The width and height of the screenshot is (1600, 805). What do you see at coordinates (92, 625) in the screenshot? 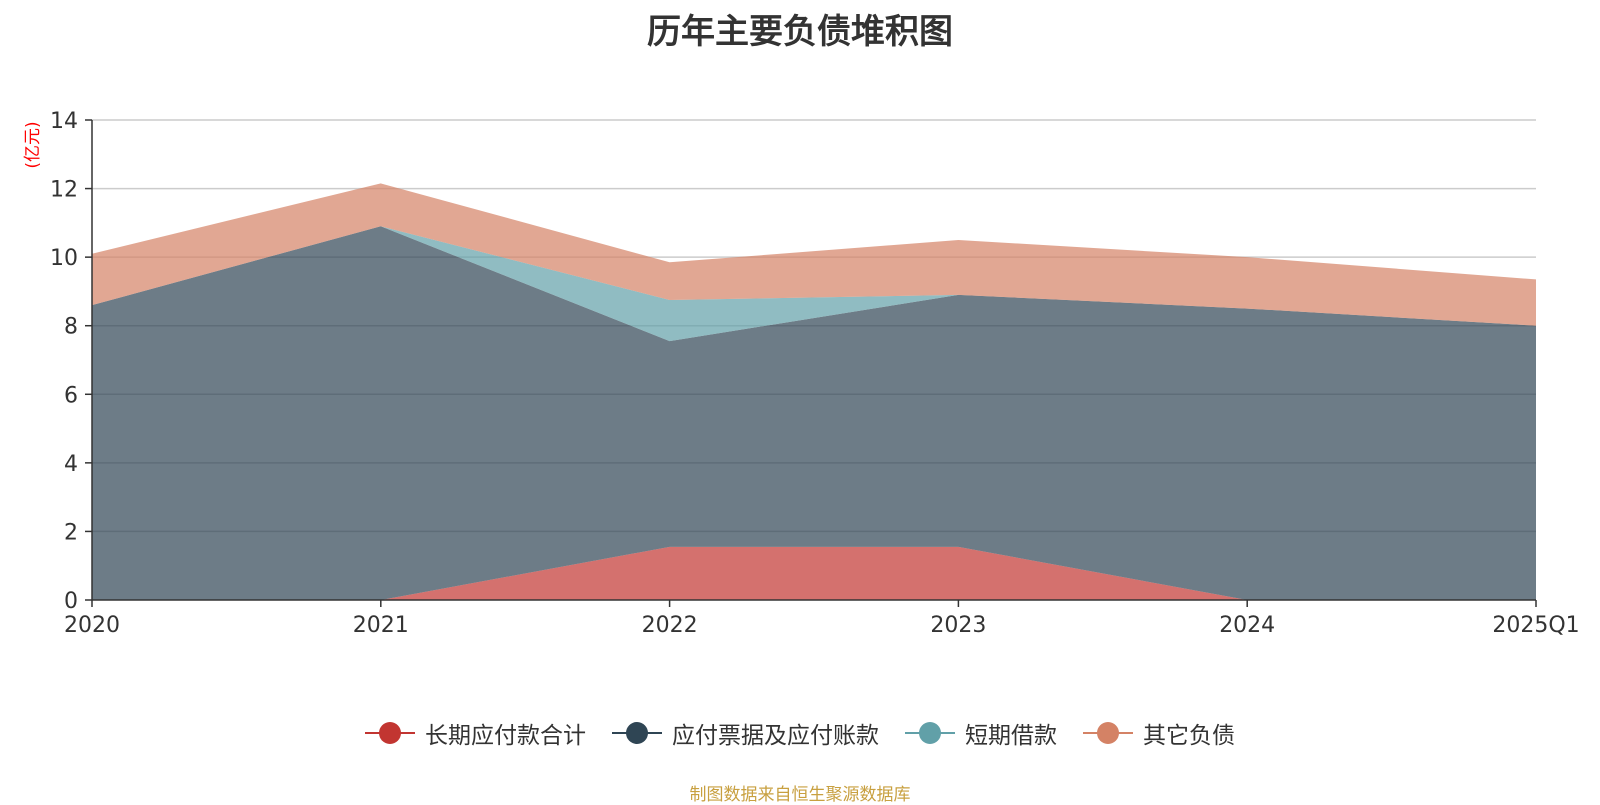
I see `x-tick-label-0: 2020` at bounding box center [92, 625].